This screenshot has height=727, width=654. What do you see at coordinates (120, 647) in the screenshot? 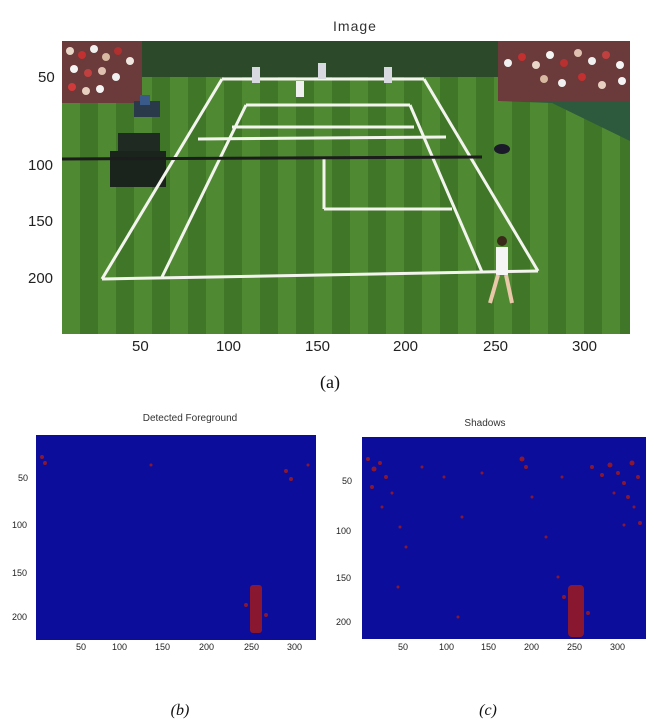
I see `panel-b-xtick: 100` at bounding box center [120, 647].